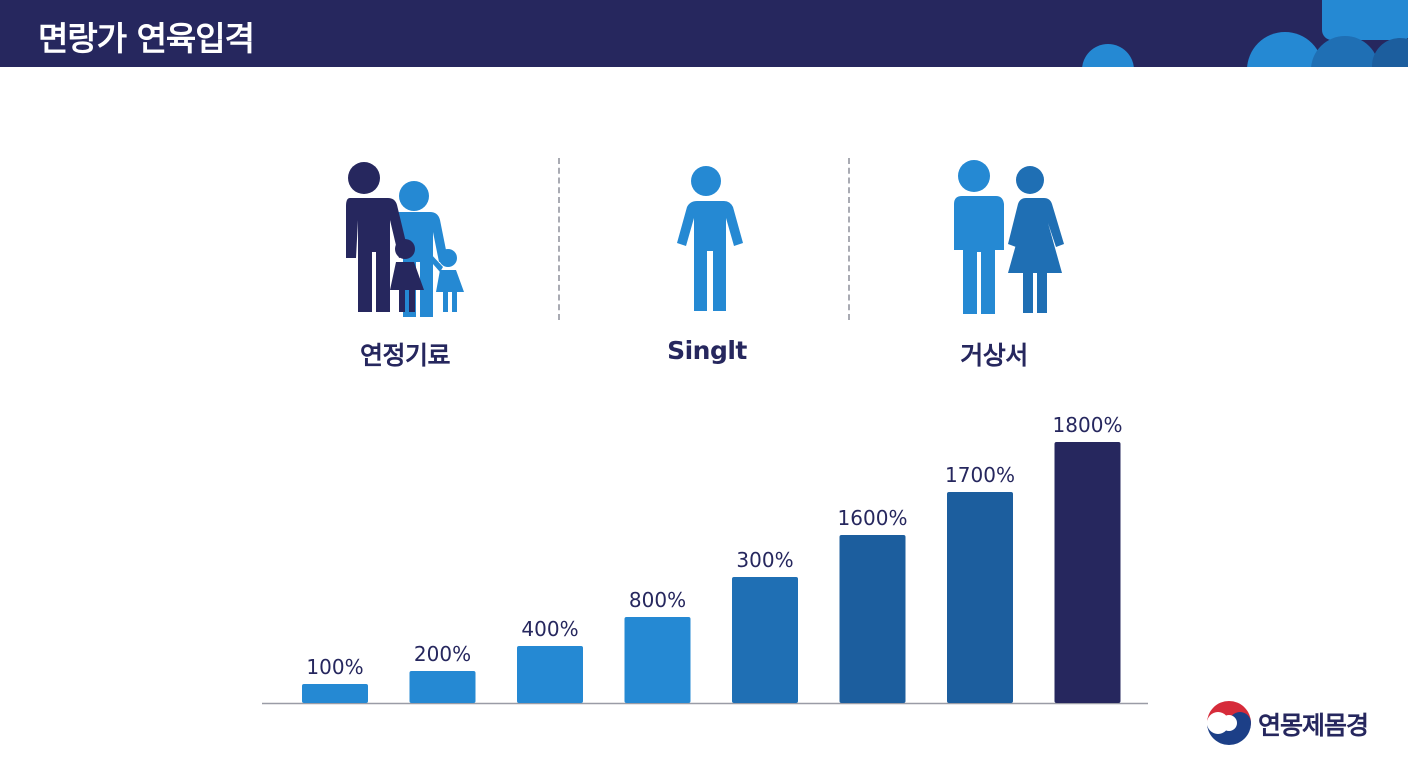 This screenshot has width=1408, height=768. I want to click on bar-value-label: 1600%, so click(873, 518).